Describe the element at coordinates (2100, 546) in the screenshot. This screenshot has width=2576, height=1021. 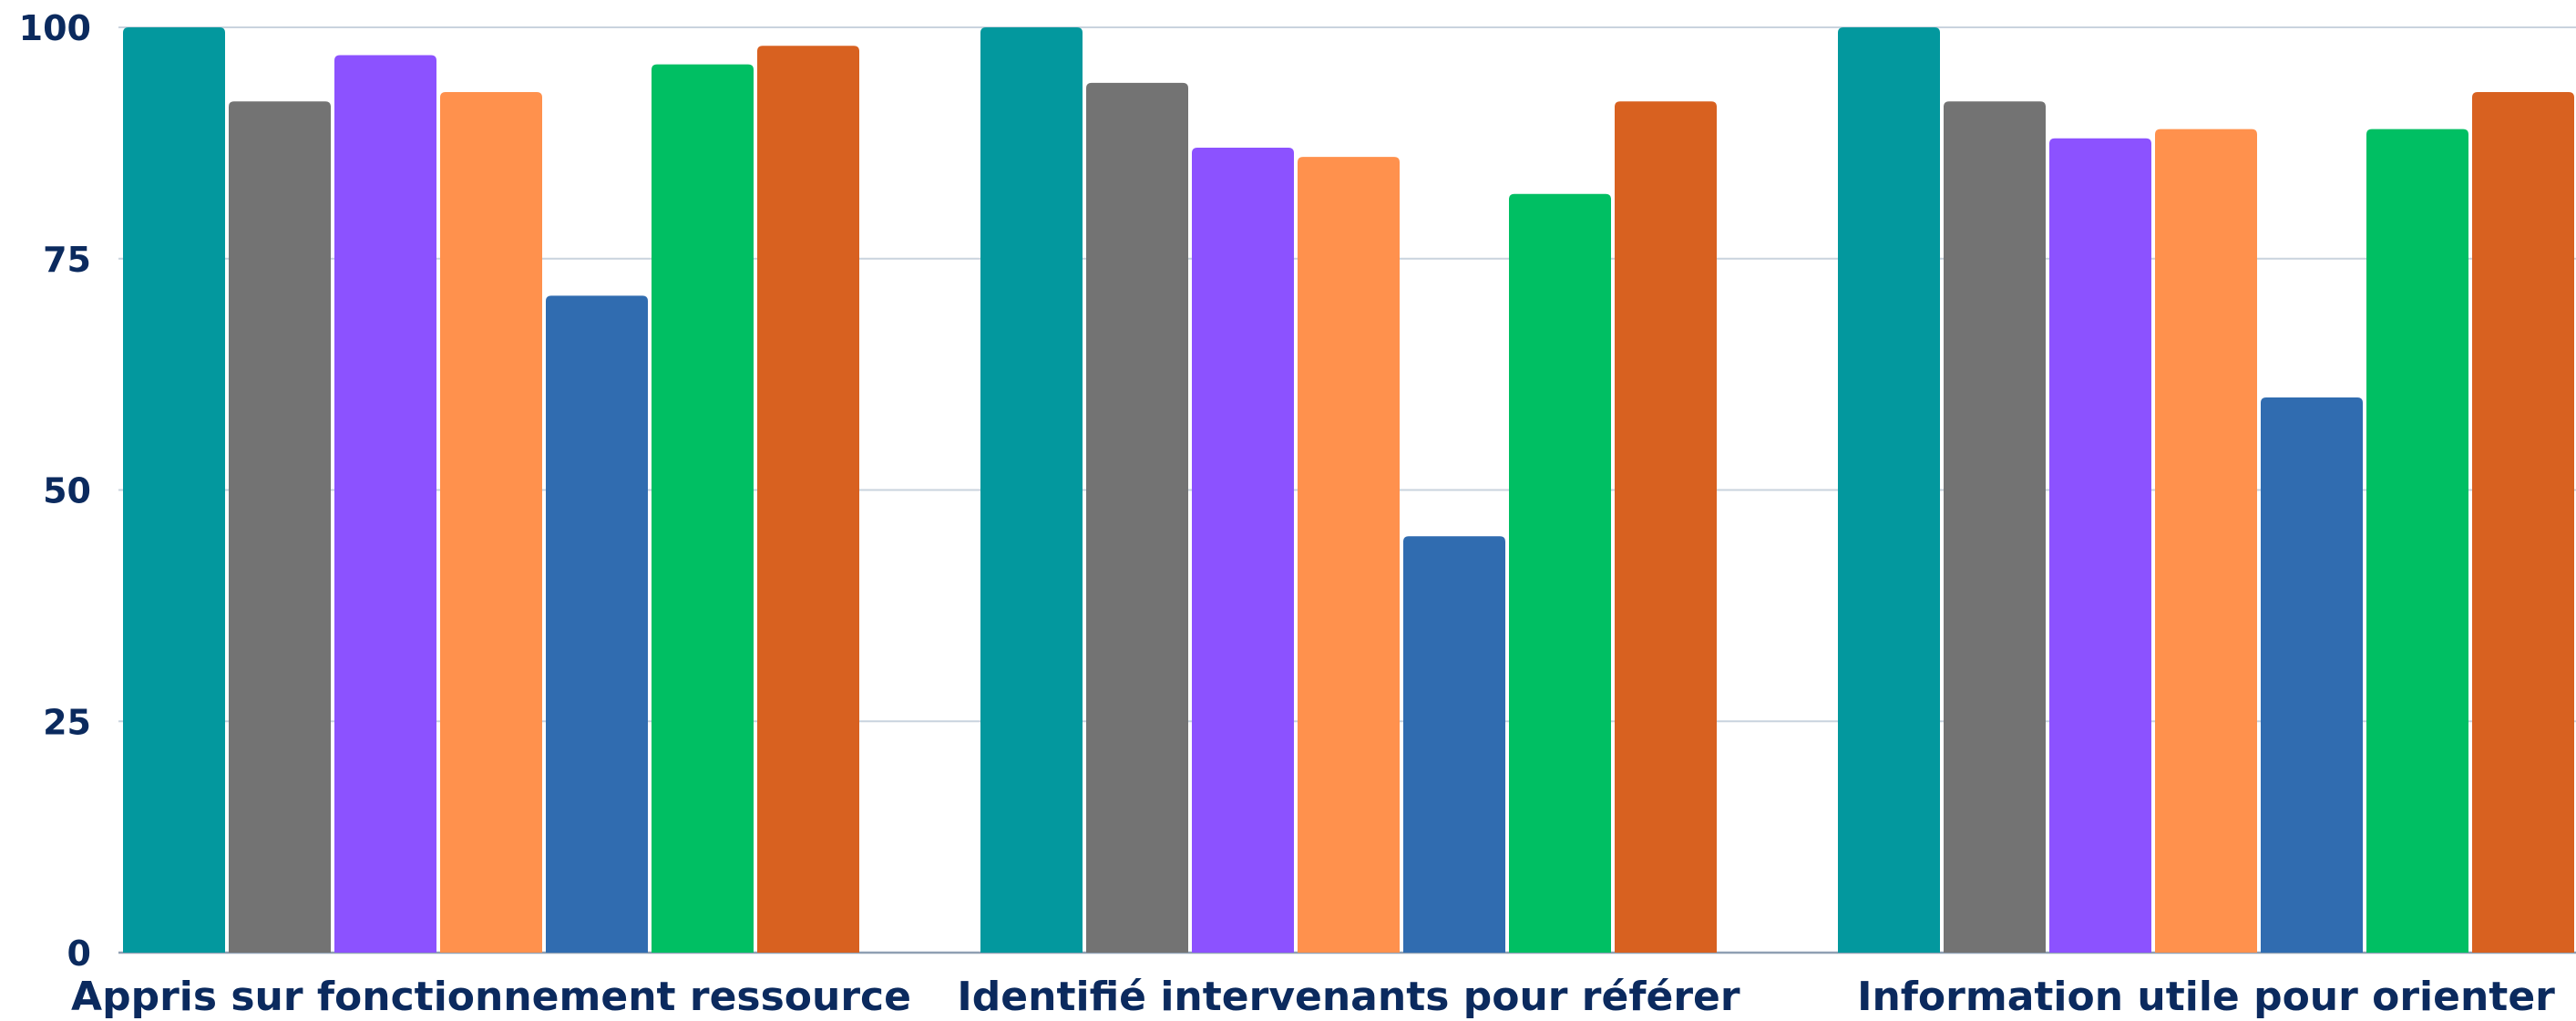
I see `bar-cat3-s3` at that location.